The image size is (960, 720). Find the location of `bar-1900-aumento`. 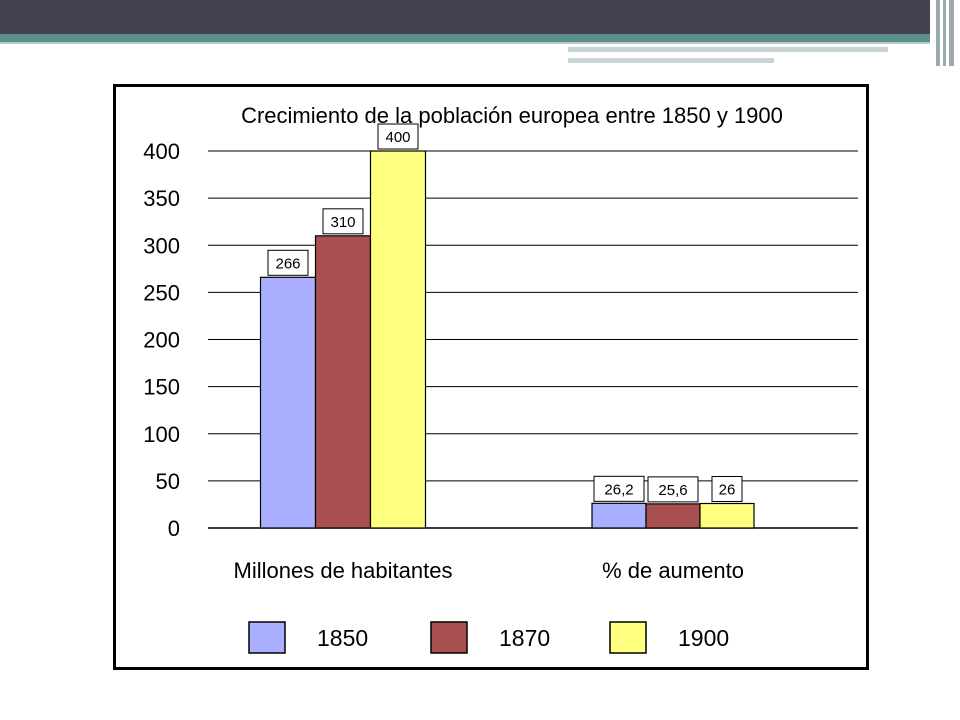

bar-1900-aumento is located at coordinates (727, 515).